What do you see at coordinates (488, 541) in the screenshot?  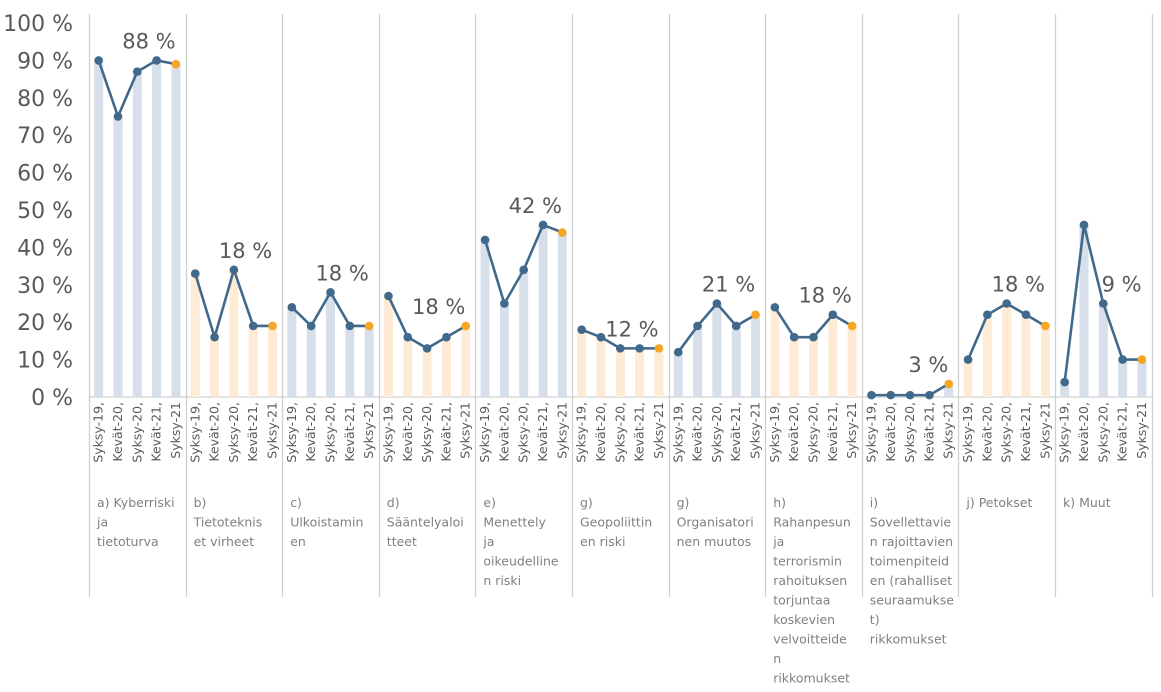 I see `group-label-line: ja` at bounding box center [488, 541].